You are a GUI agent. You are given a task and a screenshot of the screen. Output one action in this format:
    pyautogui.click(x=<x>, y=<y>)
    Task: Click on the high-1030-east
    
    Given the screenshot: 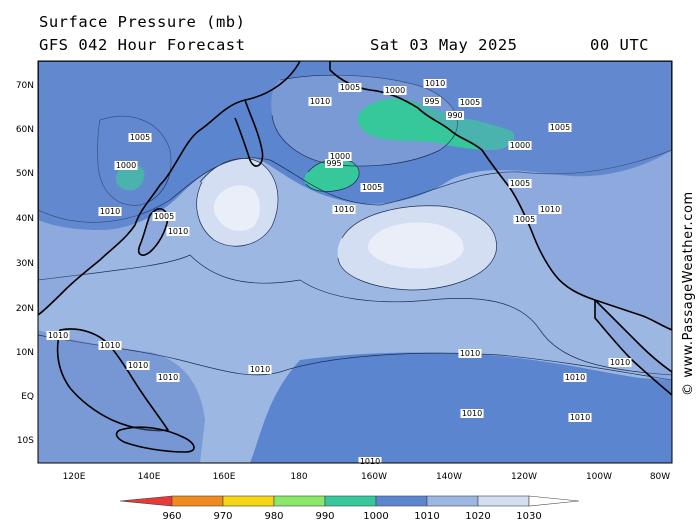 What is the action you would take?
    pyautogui.click(x=416, y=245)
    